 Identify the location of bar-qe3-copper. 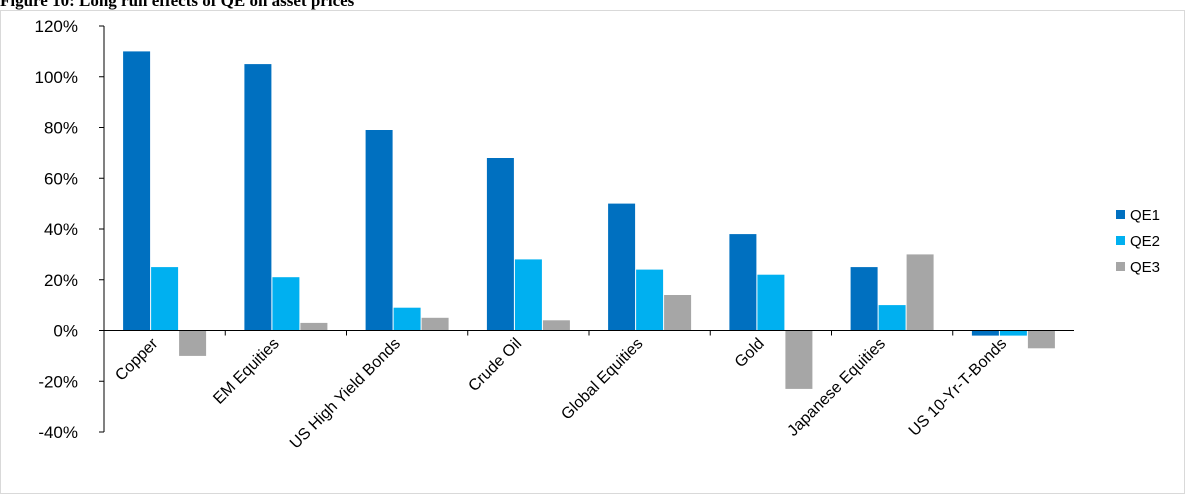
(193, 343).